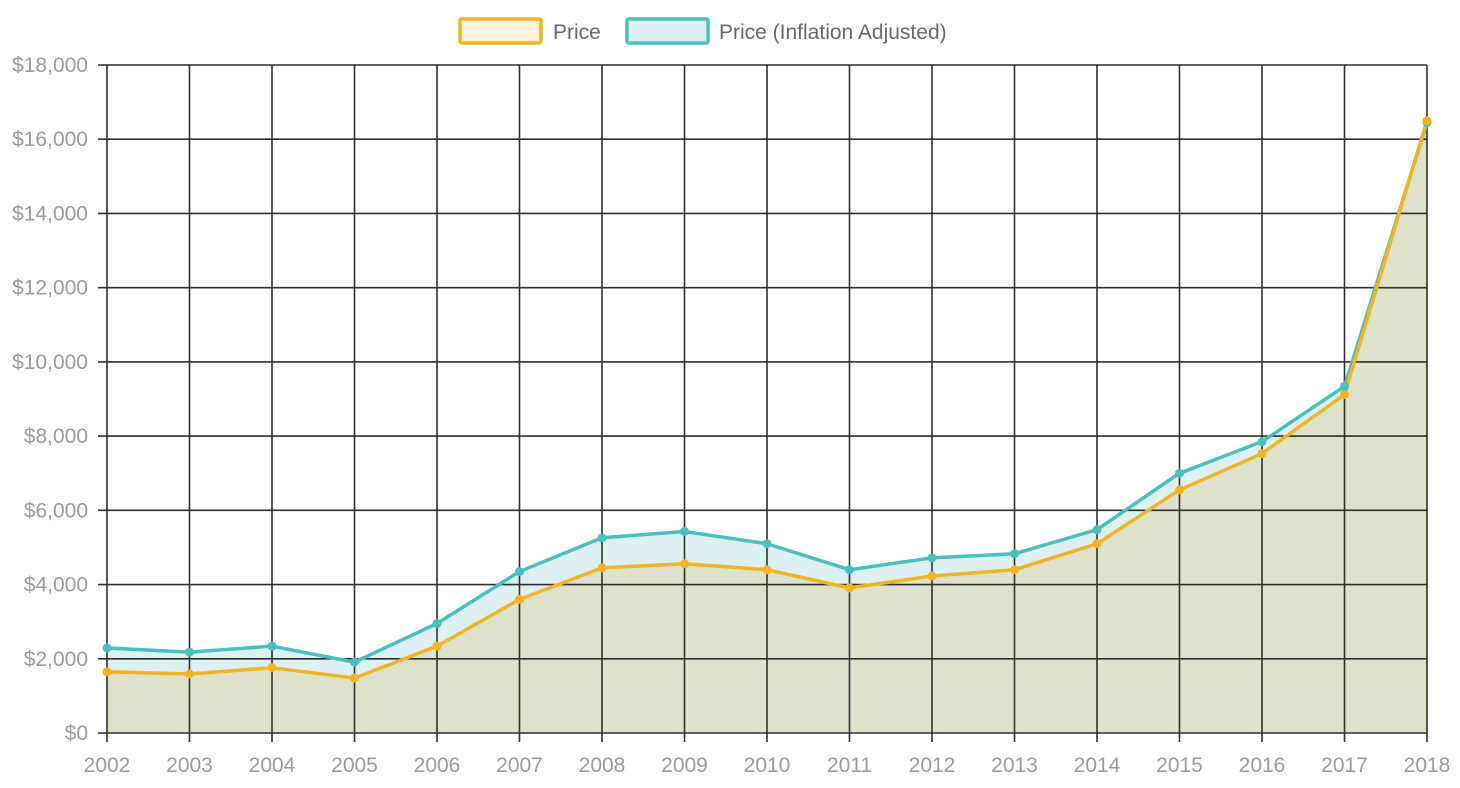 The image size is (1460, 788). Describe the element at coordinates (684, 765) in the screenshot. I see `x-tick-label-2009: 2009` at that location.